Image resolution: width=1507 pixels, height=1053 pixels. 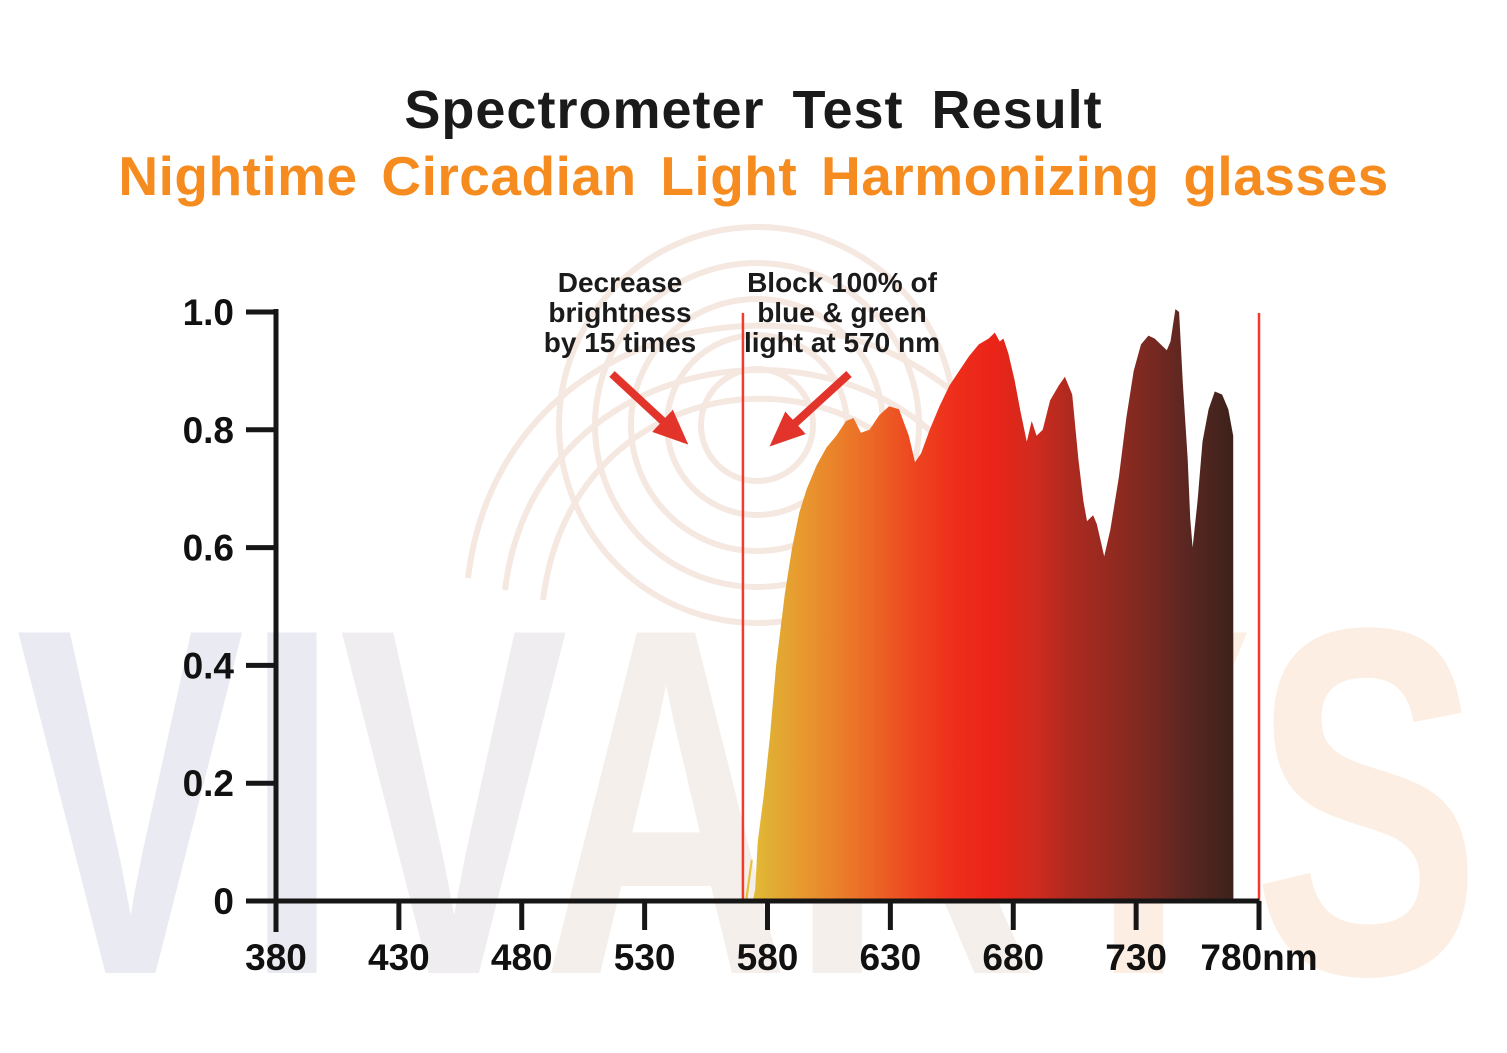 What do you see at coordinates (842, 342) in the screenshot?
I see `annotation-line: light at 570 nm` at bounding box center [842, 342].